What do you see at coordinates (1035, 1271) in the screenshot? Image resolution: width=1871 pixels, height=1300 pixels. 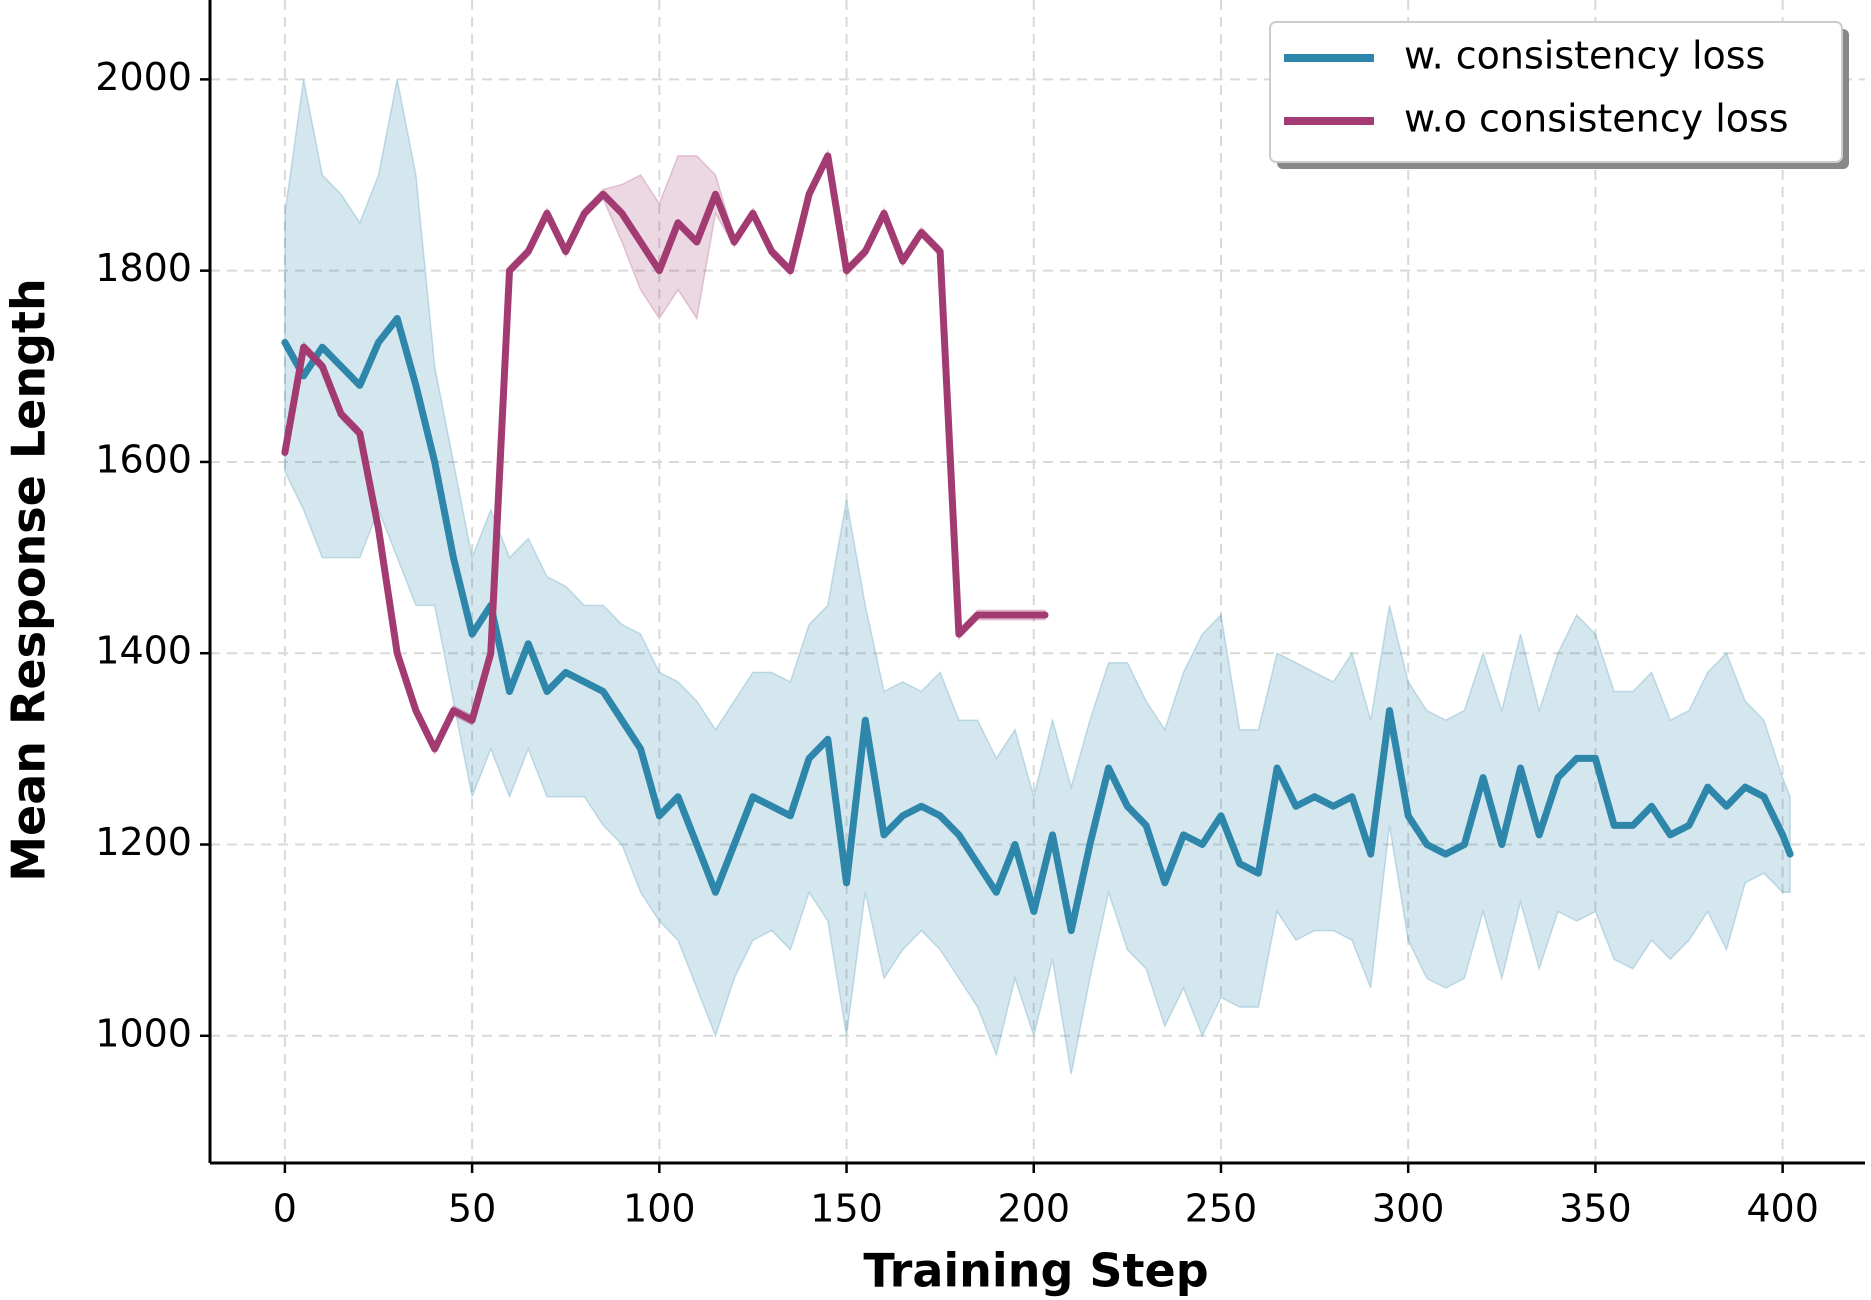 I see `x-axis-title: Training Step` at bounding box center [1035, 1271].